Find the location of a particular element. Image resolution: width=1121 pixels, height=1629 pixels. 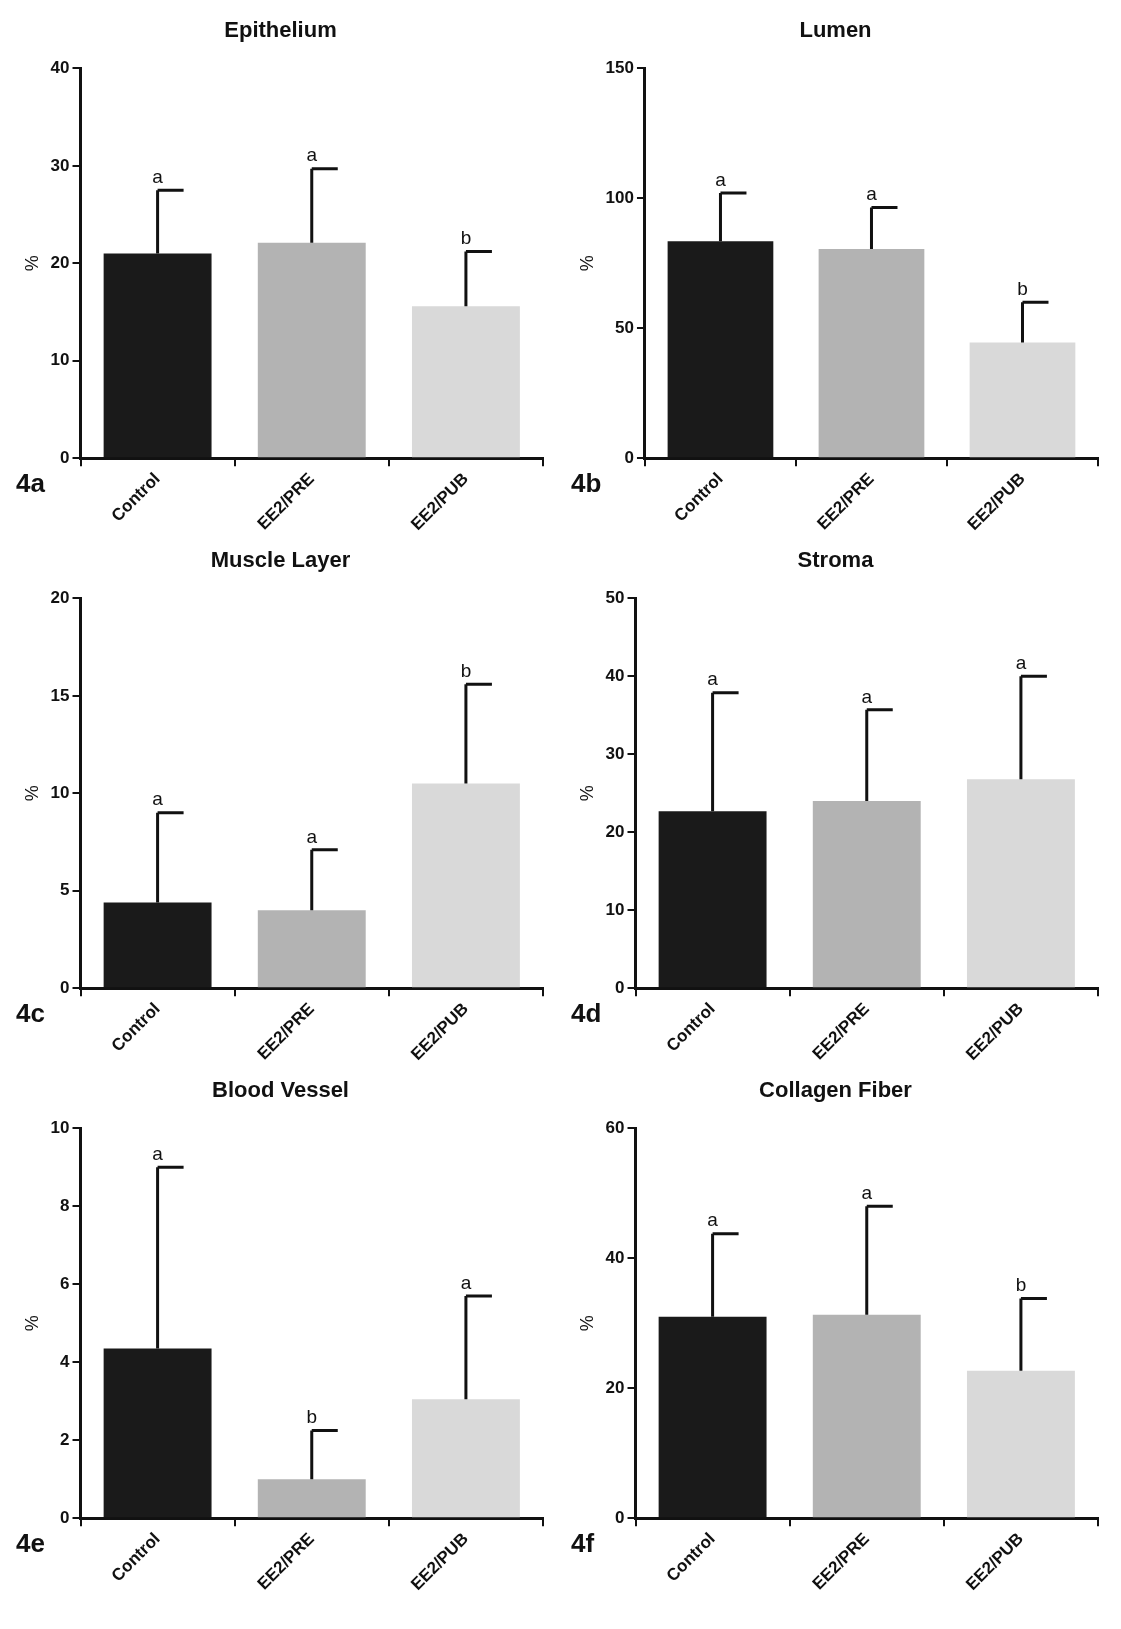

y-tick-label: 4 is located at coordinates (65, 1361).